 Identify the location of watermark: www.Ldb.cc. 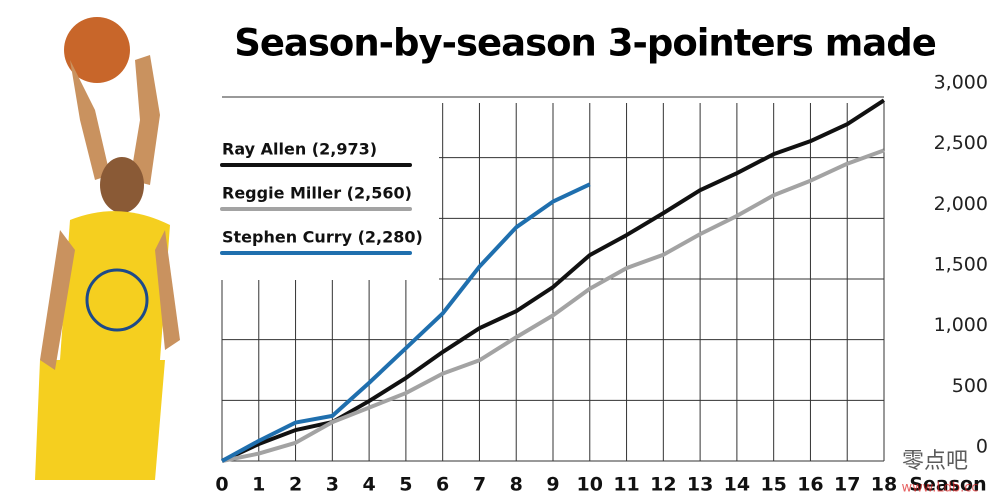
(939, 488).